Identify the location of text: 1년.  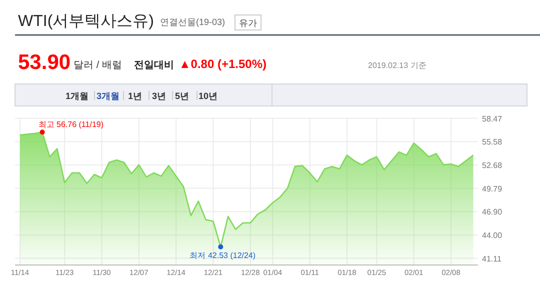
(135, 96).